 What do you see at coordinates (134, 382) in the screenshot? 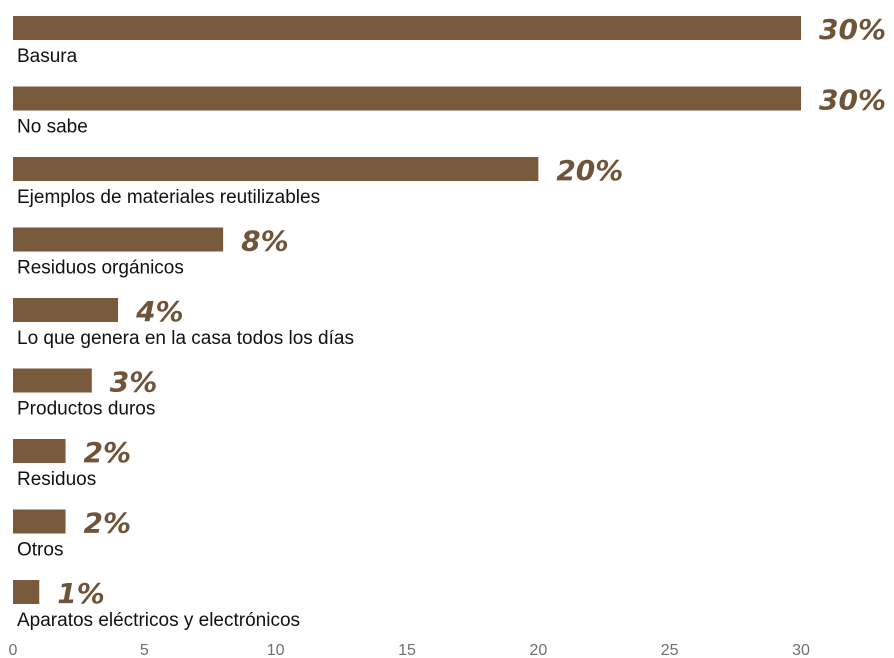
I see `data-label: 3%` at bounding box center [134, 382].